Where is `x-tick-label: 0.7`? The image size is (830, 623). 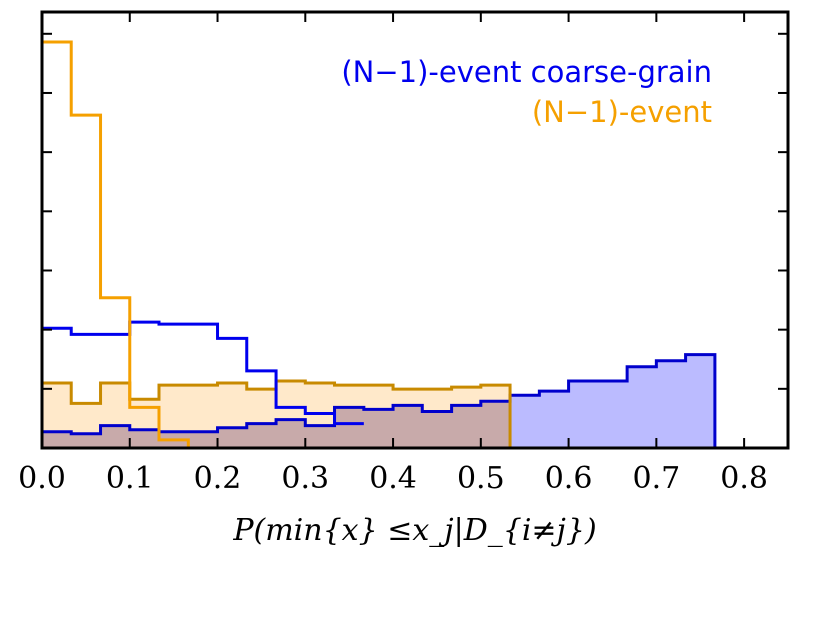 x-tick-label: 0.7 is located at coordinates (656, 478).